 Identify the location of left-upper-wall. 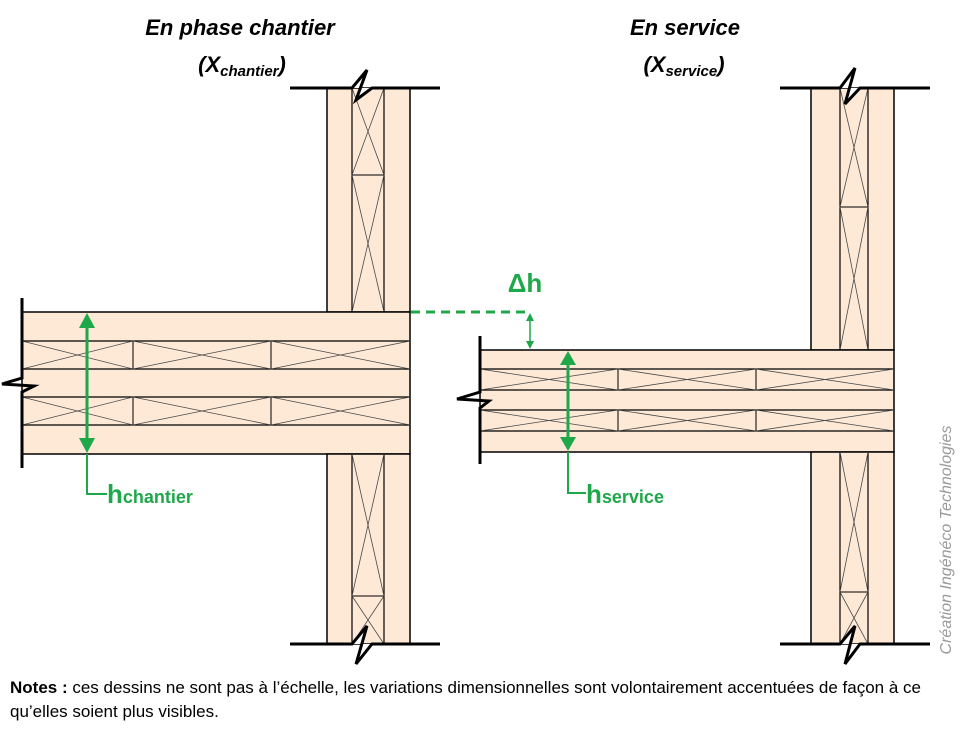
(365, 191).